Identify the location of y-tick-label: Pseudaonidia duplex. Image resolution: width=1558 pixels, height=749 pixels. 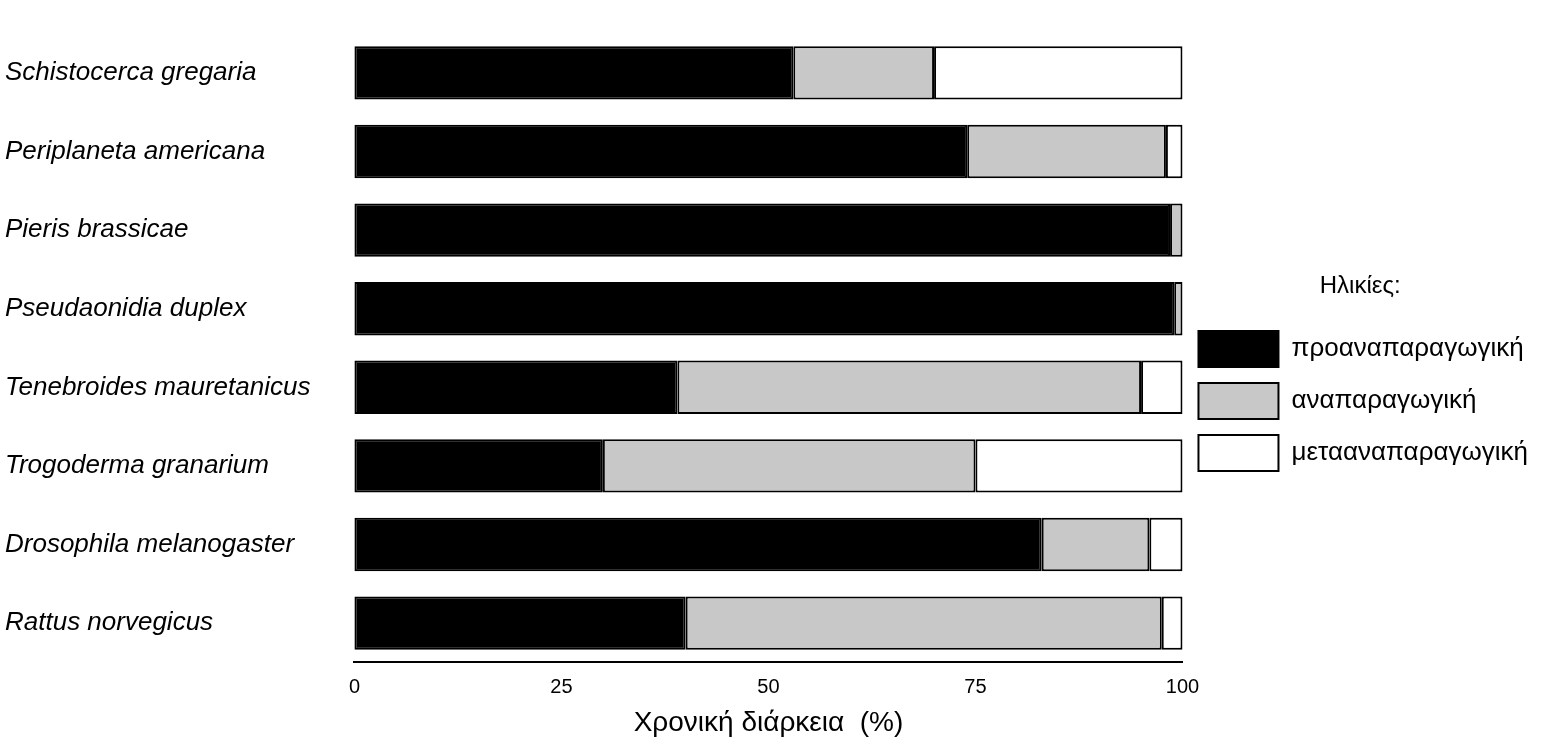
(126, 306).